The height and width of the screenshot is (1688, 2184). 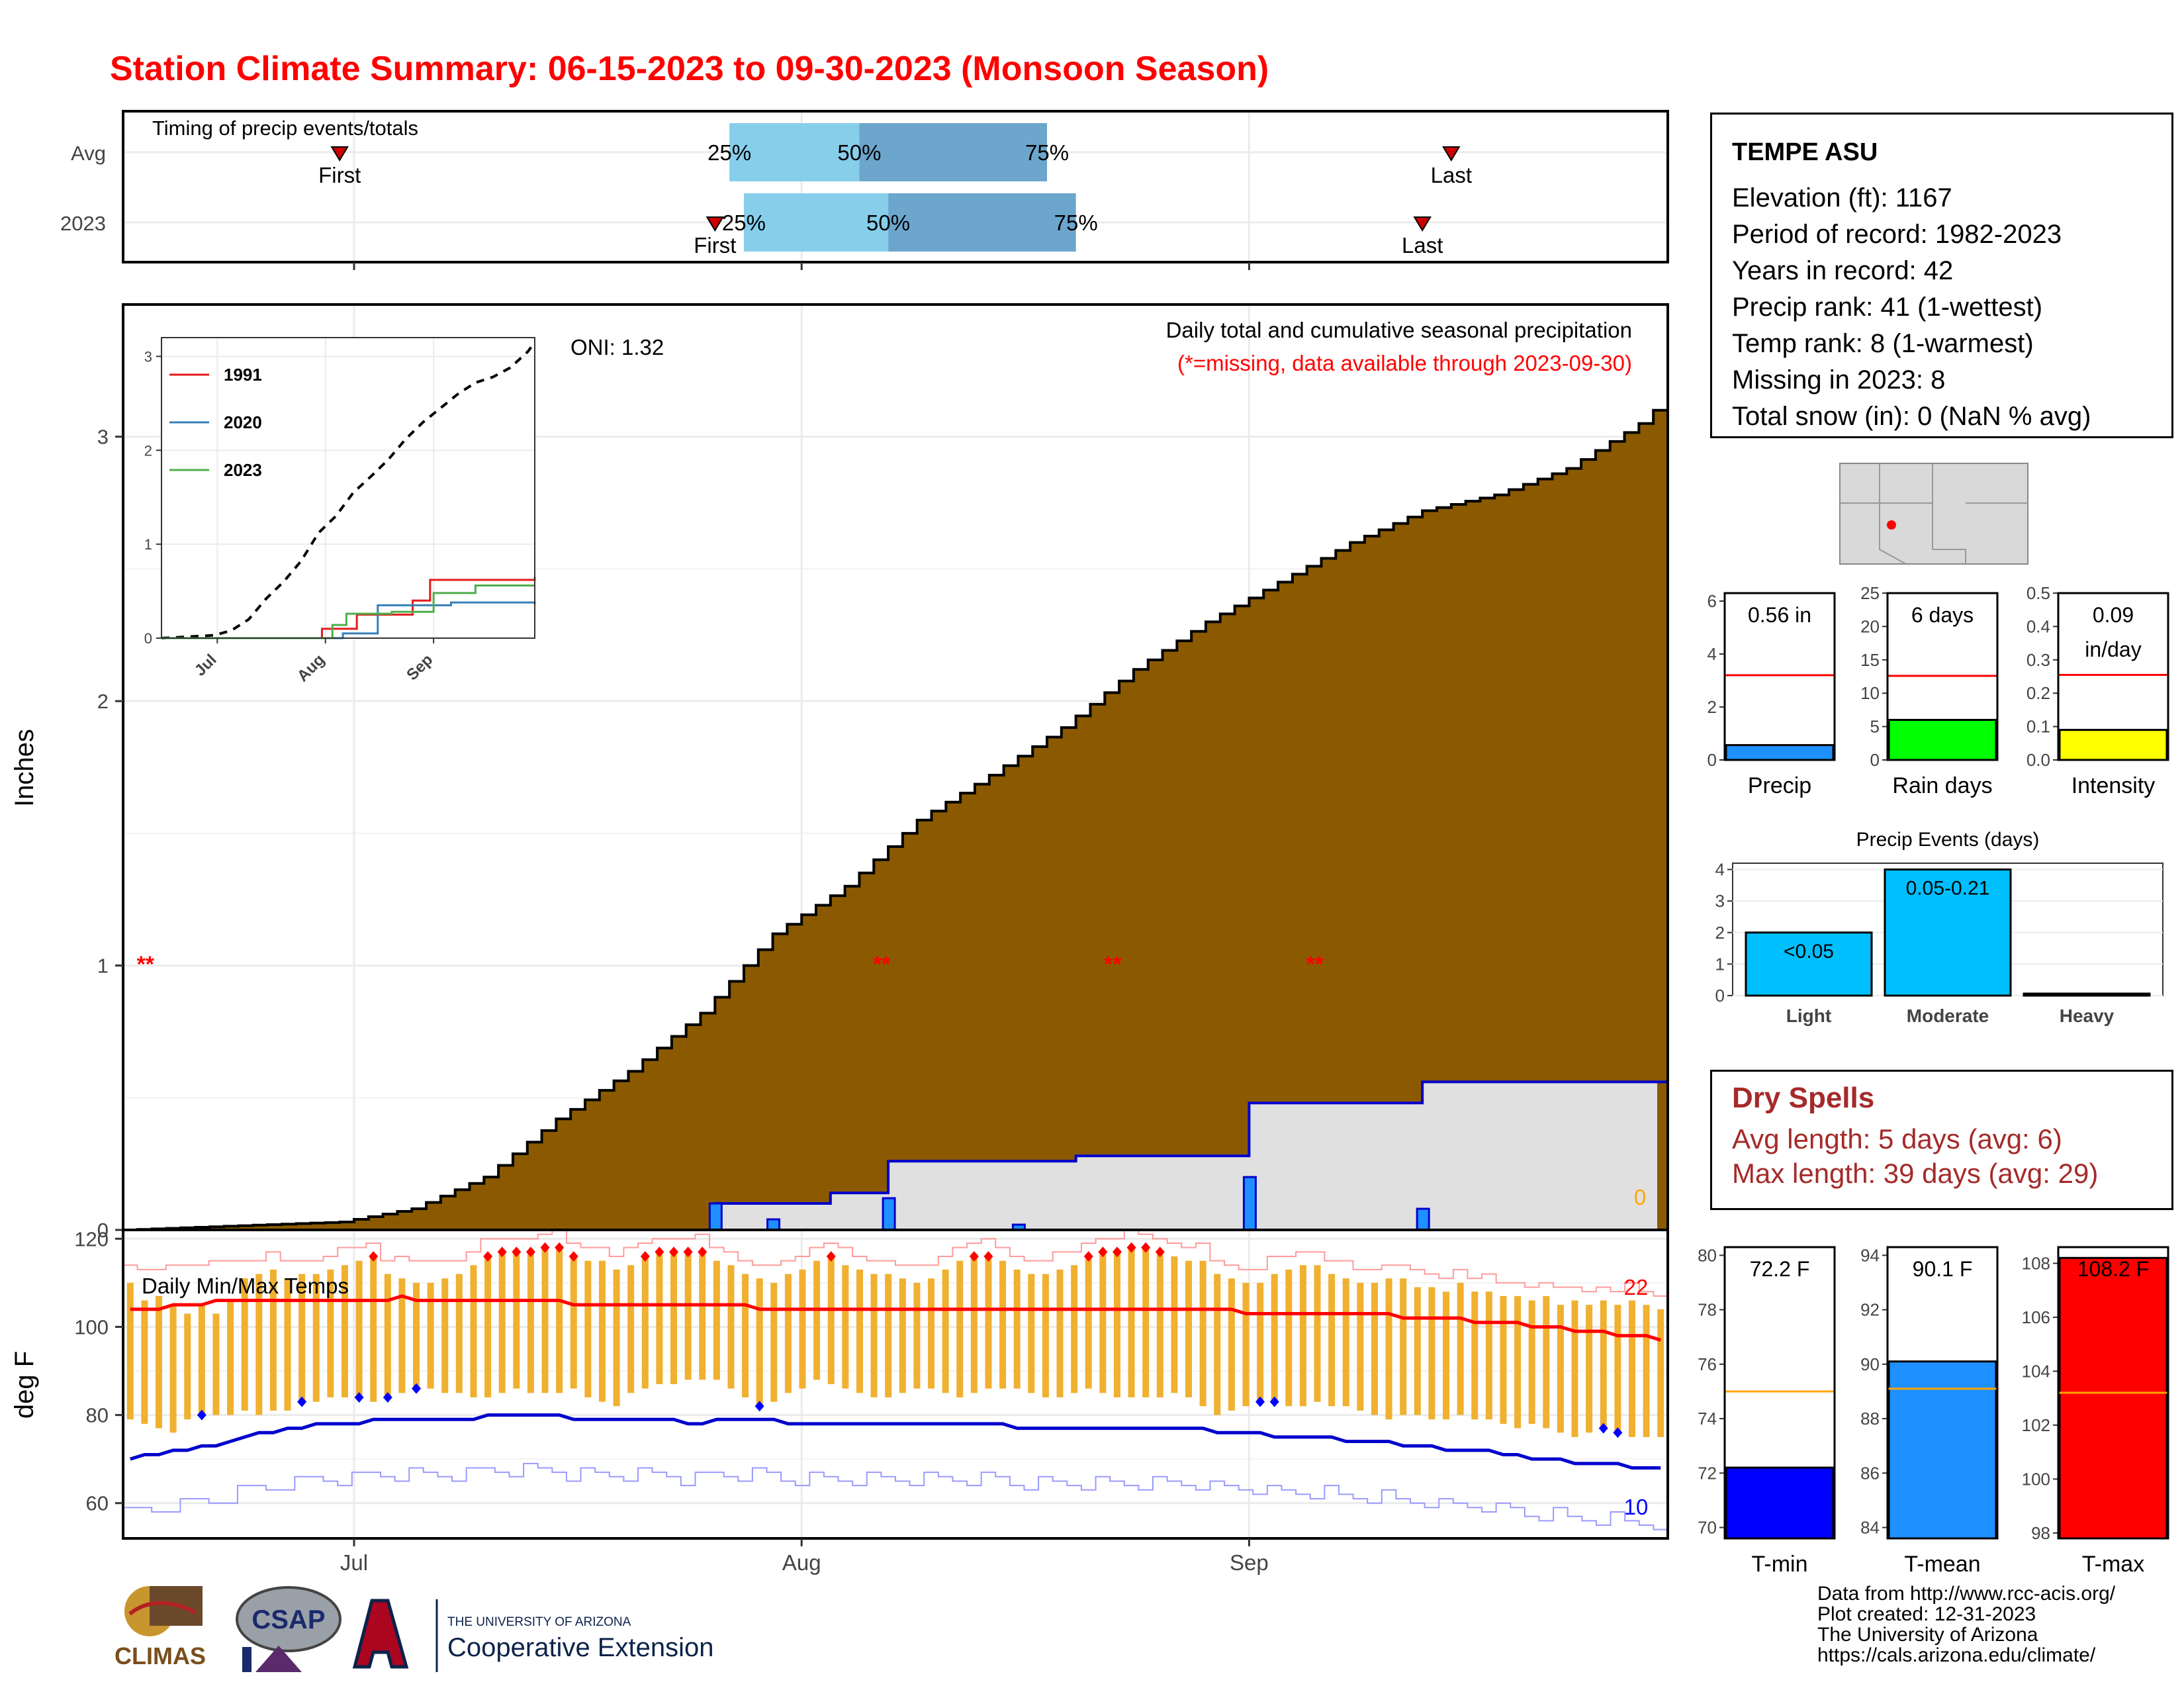 What do you see at coordinates (1870, 660) in the screenshot?
I see `mini-ytick-label: 15` at bounding box center [1870, 660].